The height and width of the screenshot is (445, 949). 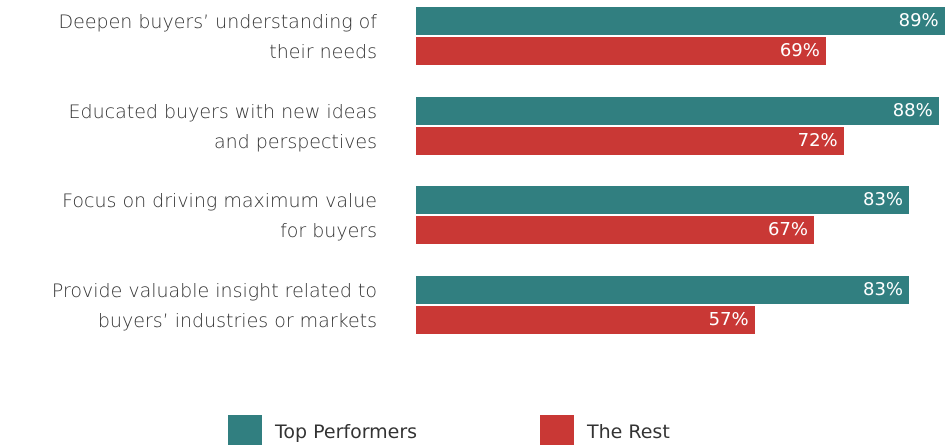 I want to click on value-label: 69%, so click(x=799, y=50).